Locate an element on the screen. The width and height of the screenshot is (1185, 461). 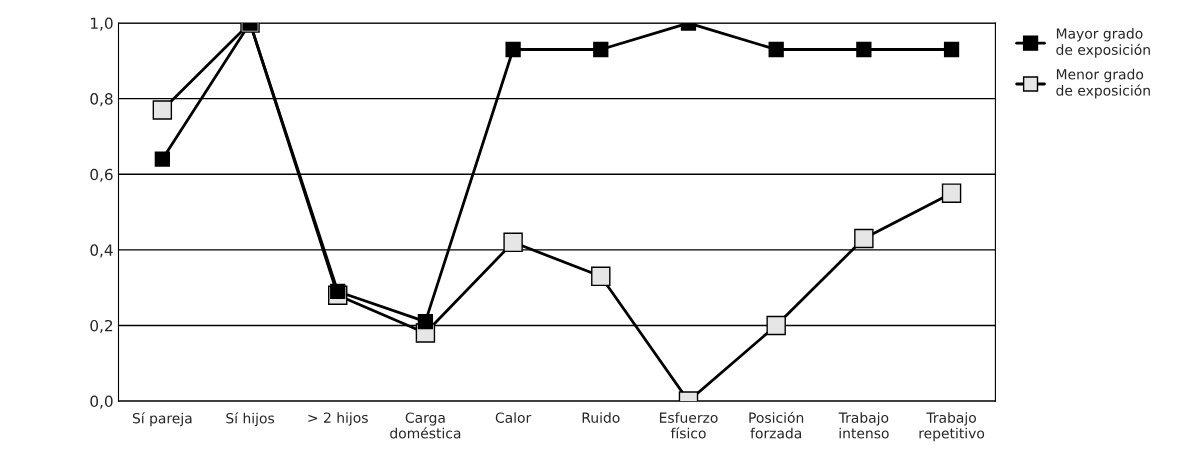
y-tick-label: 0,2 is located at coordinates (101, 326).